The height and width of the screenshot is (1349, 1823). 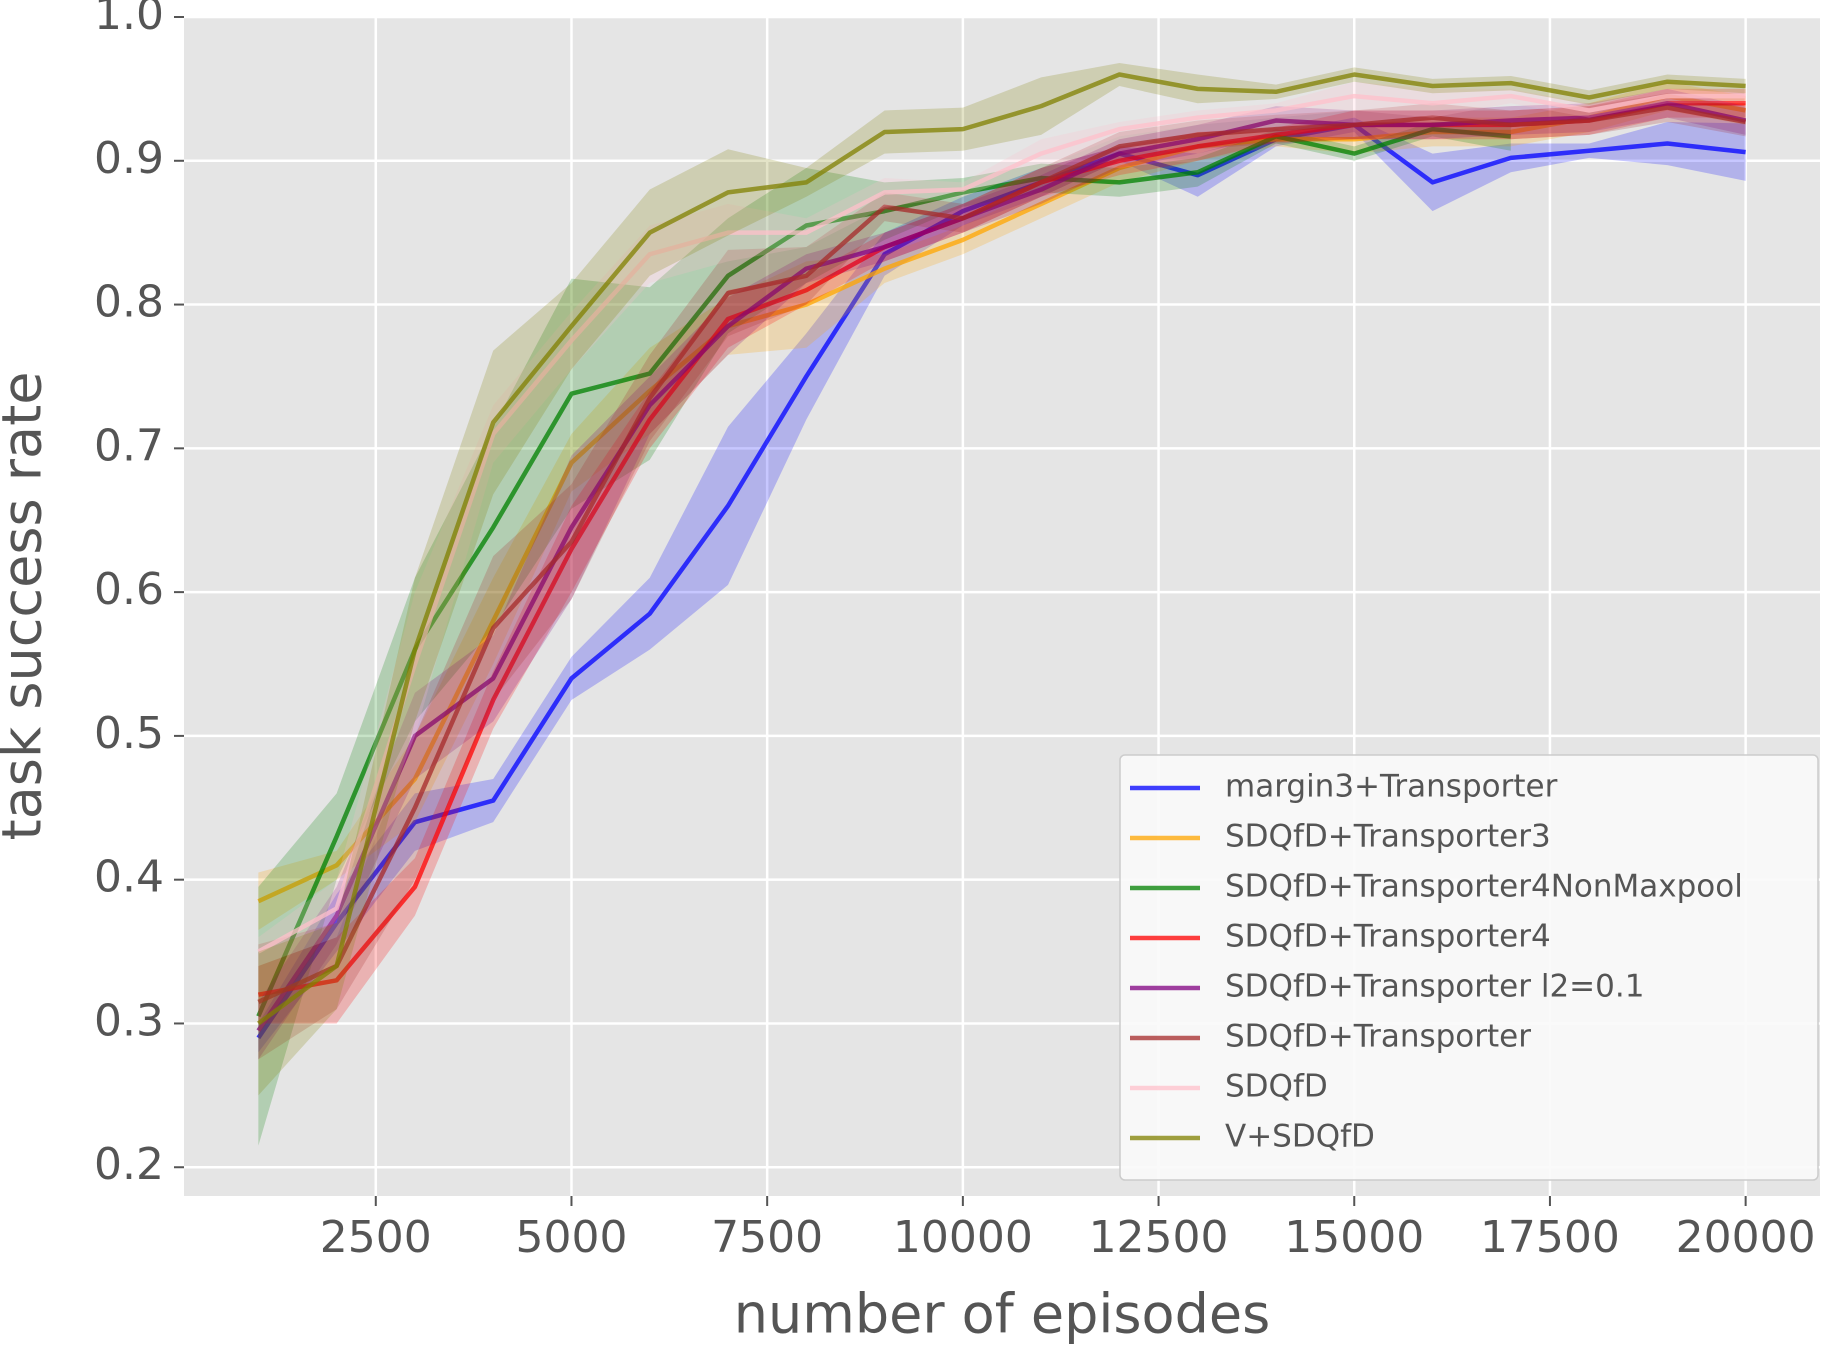 I want to click on x-tick-label: 10000, so click(x=963, y=1237).